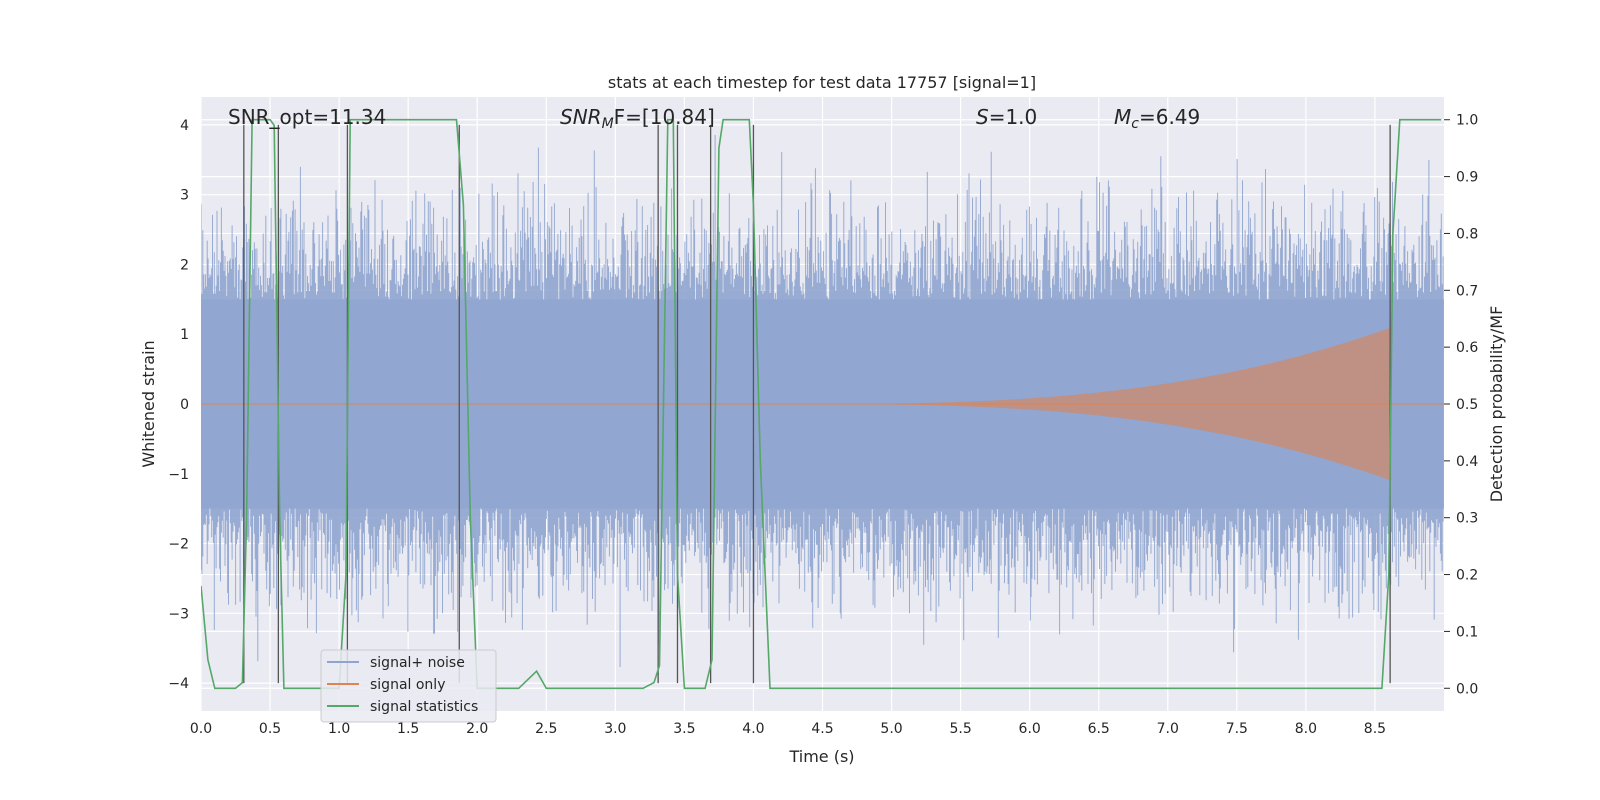  Describe the element at coordinates (408, 729) in the screenshot. I see `x-tick-label: 1.5` at that location.